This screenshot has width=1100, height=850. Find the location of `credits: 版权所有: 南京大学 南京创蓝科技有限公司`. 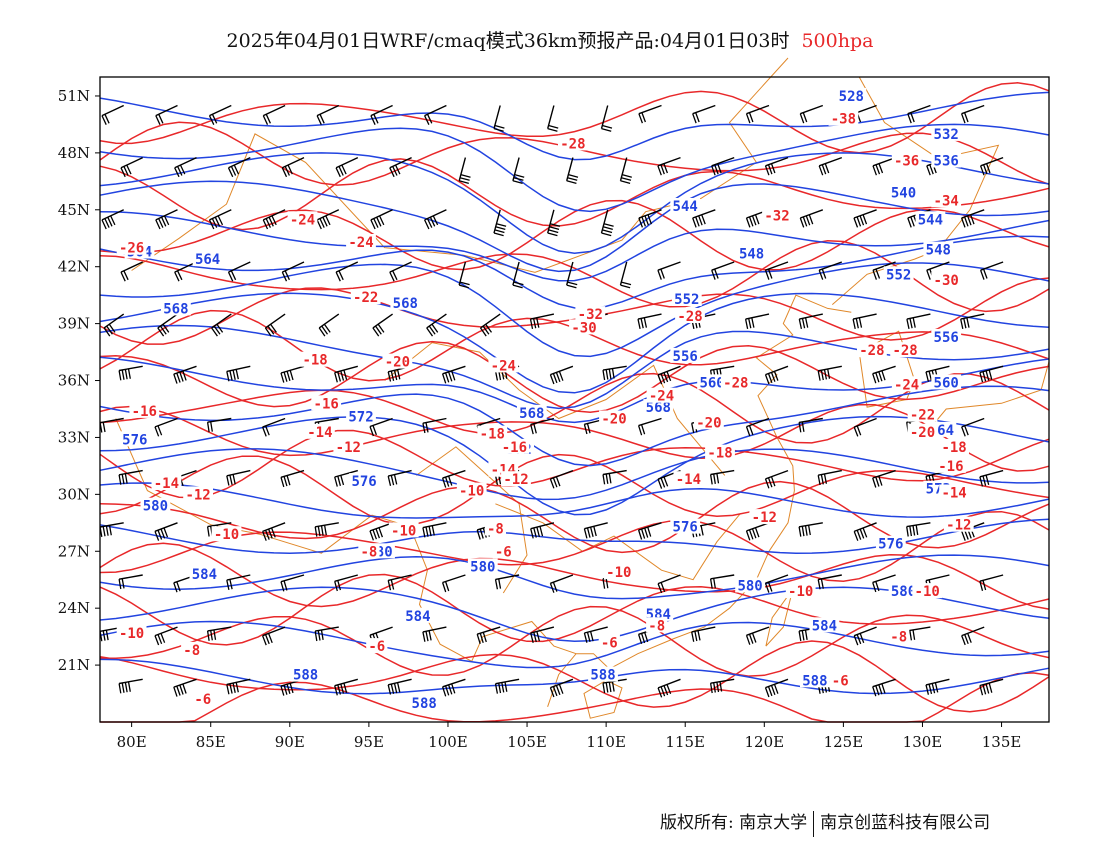

credits: 版权所有: 南京大学 南京创蓝科技有限公司 is located at coordinates (825, 822).